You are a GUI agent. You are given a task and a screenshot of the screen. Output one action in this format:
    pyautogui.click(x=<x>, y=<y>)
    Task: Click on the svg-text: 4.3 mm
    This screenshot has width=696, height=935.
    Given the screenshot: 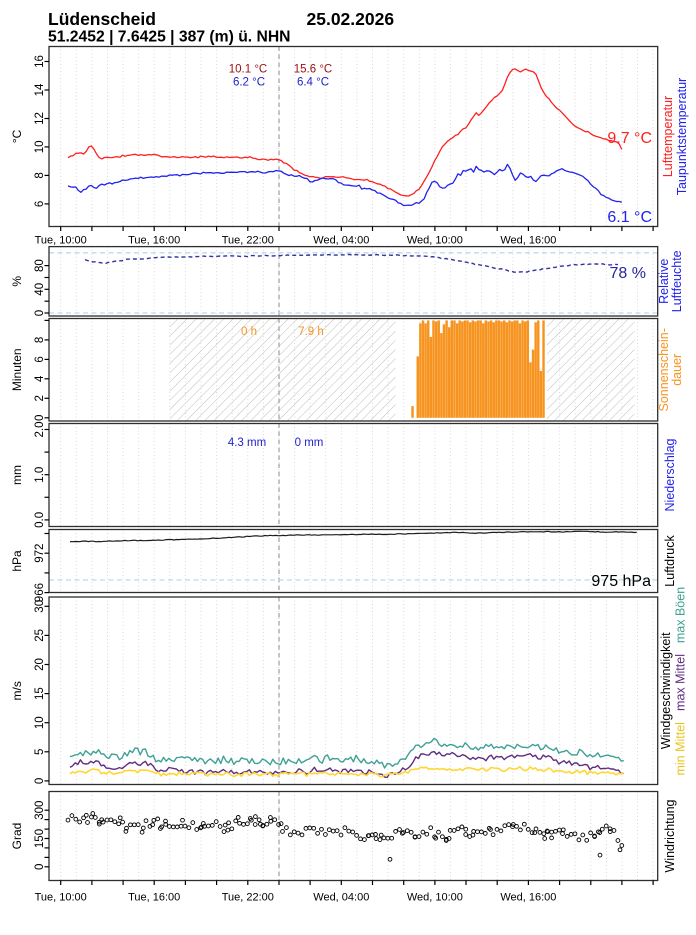 What is the action you would take?
    pyautogui.click(x=247, y=443)
    